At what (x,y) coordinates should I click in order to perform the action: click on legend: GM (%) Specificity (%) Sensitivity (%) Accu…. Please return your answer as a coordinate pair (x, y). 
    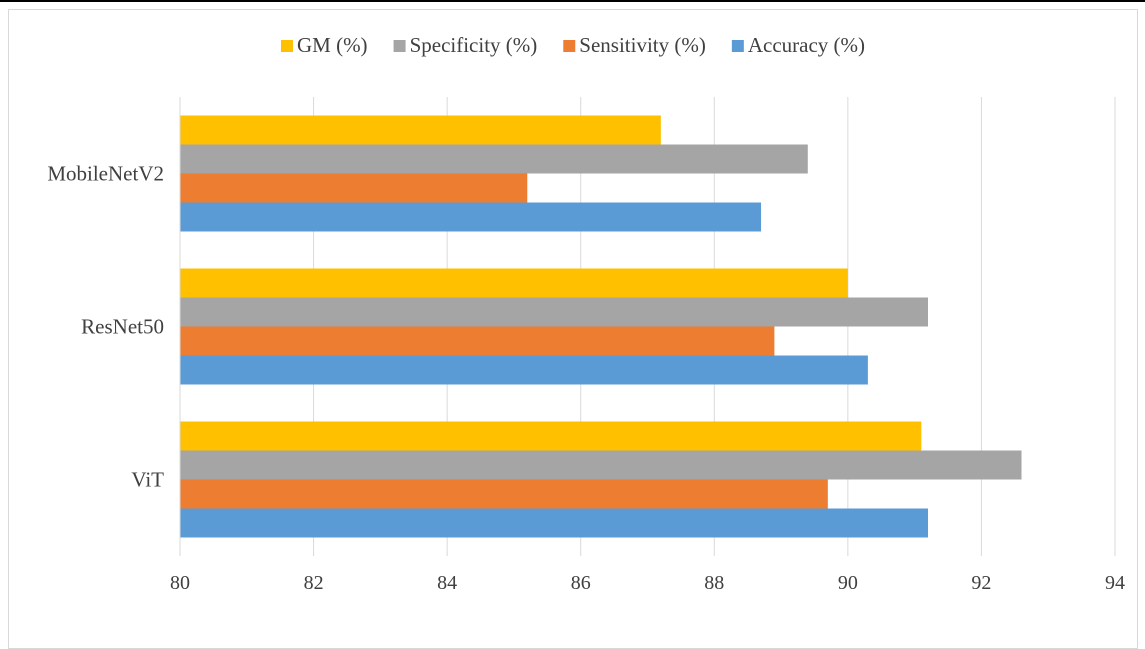
    Looking at the image, I should click on (572, 45).